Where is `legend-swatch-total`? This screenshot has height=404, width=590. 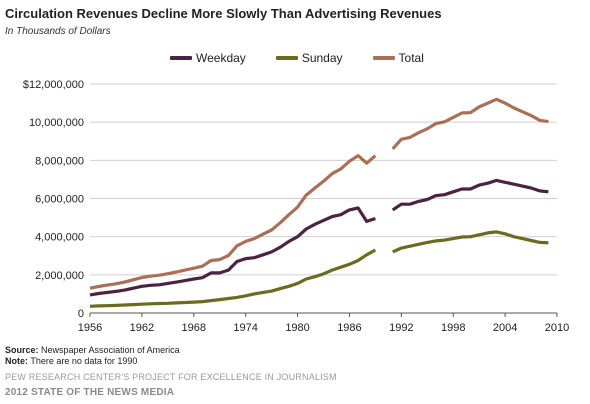 legend-swatch-total is located at coordinates (383, 58).